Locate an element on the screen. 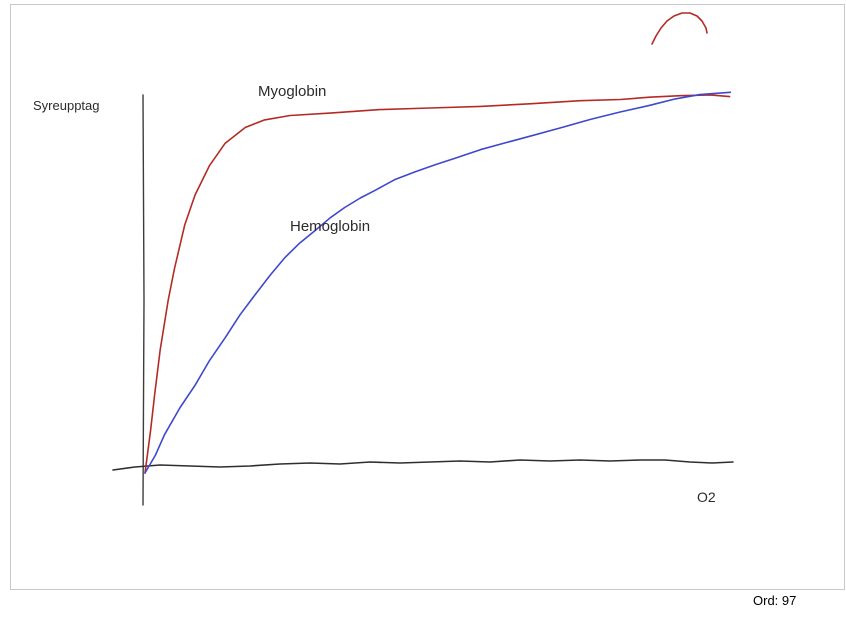  word-count-label: Ord: 97 is located at coordinates (775, 600).